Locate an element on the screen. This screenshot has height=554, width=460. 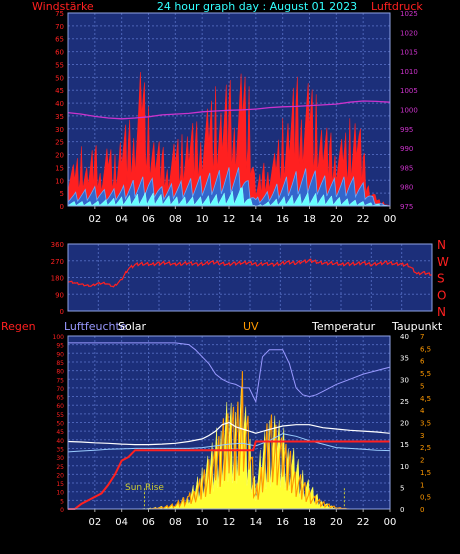
direction-y-tick-label: 0 is located at coordinates (62, 312).